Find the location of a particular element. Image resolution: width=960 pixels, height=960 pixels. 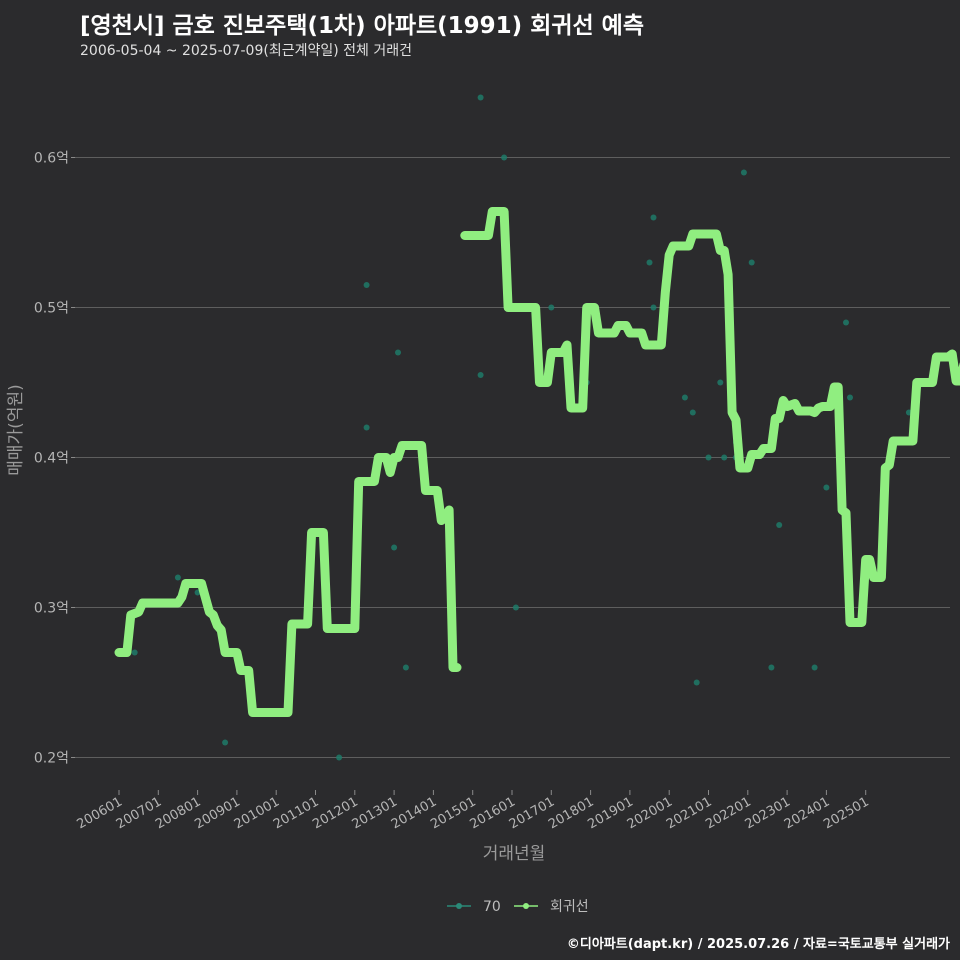

legend: 70 회귀선 is located at coordinates (518, 907).